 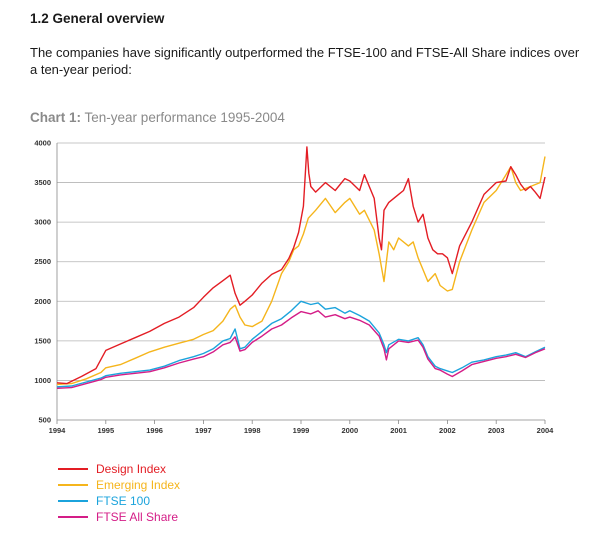 I want to click on chart-title-label: Chart 1:, so click(x=56, y=117).